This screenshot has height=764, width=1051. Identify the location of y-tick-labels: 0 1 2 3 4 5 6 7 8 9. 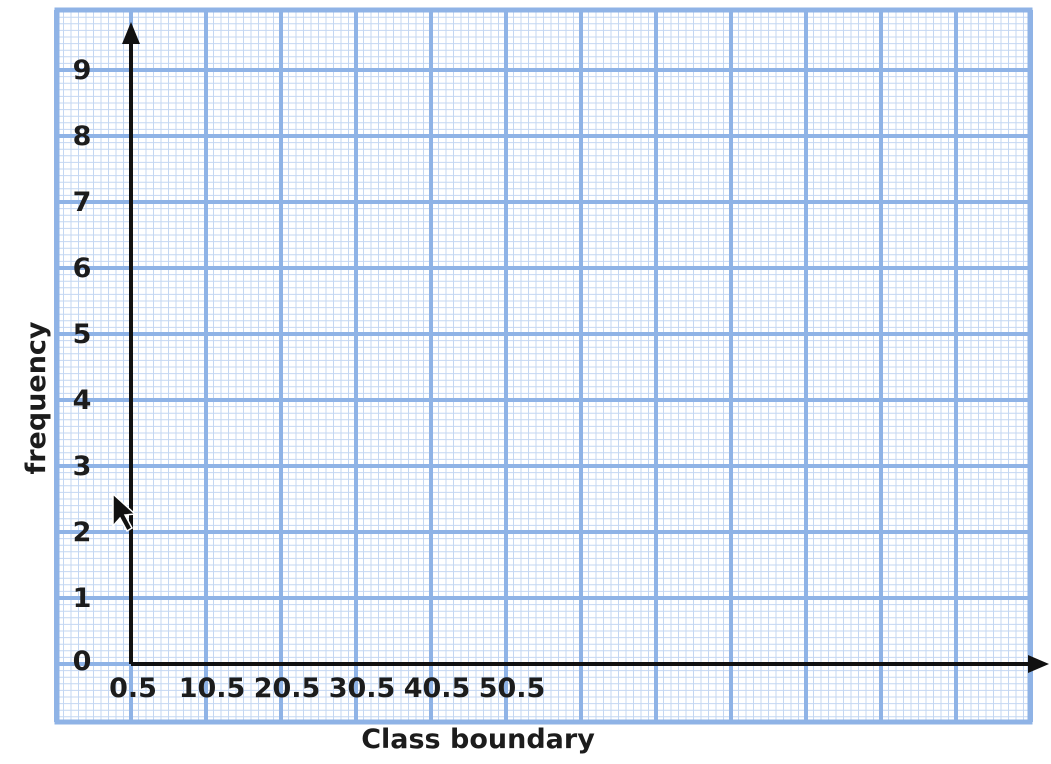
(82, 366).